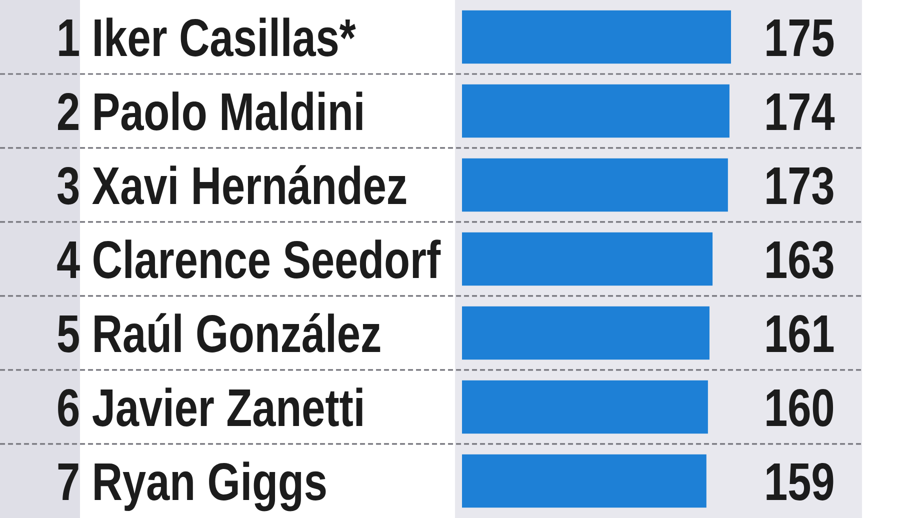 Image resolution: width=920 pixels, height=518 pixels. Describe the element at coordinates (800, 333) in the screenshot. I see `data-label: 161` at that location.